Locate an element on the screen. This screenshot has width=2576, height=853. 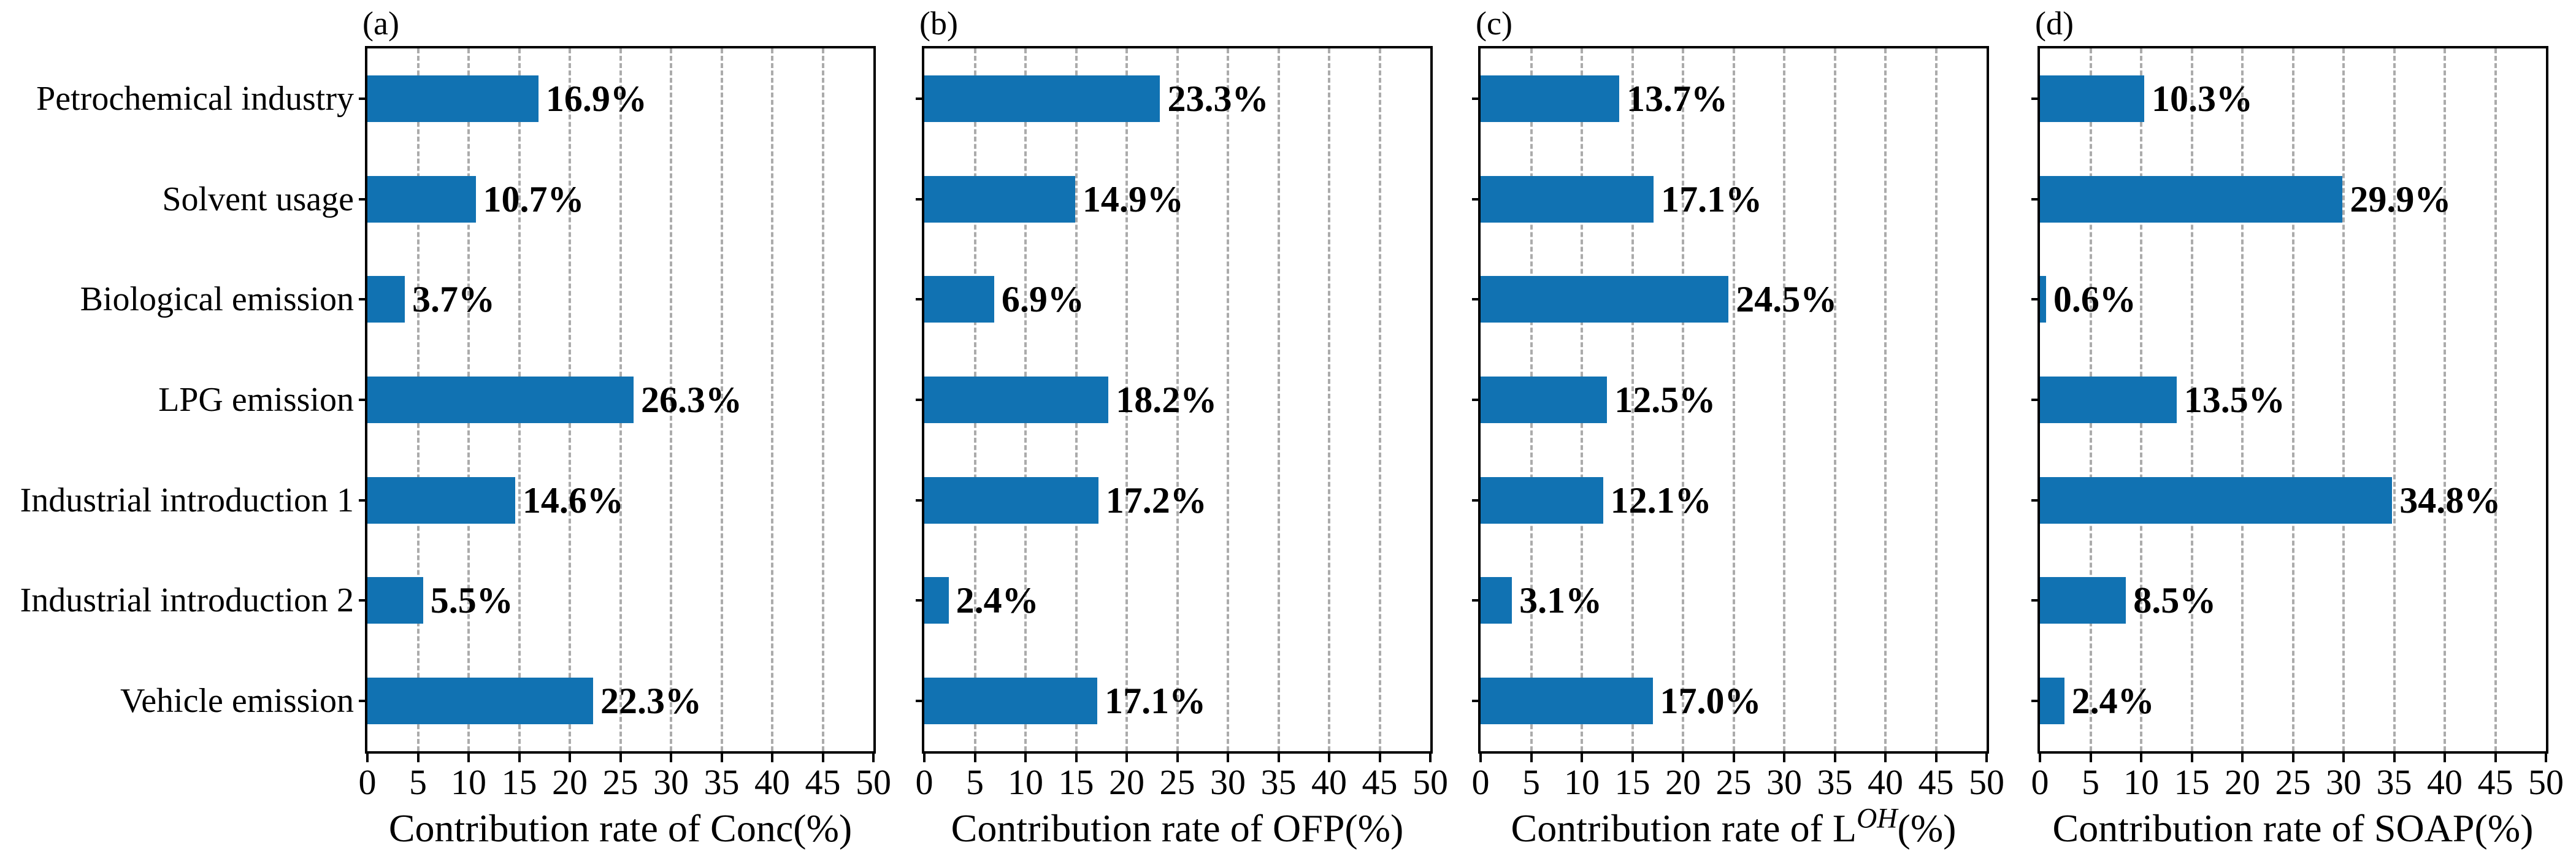
bar-value-label: 10.7% is located at coordinates (534, 199).